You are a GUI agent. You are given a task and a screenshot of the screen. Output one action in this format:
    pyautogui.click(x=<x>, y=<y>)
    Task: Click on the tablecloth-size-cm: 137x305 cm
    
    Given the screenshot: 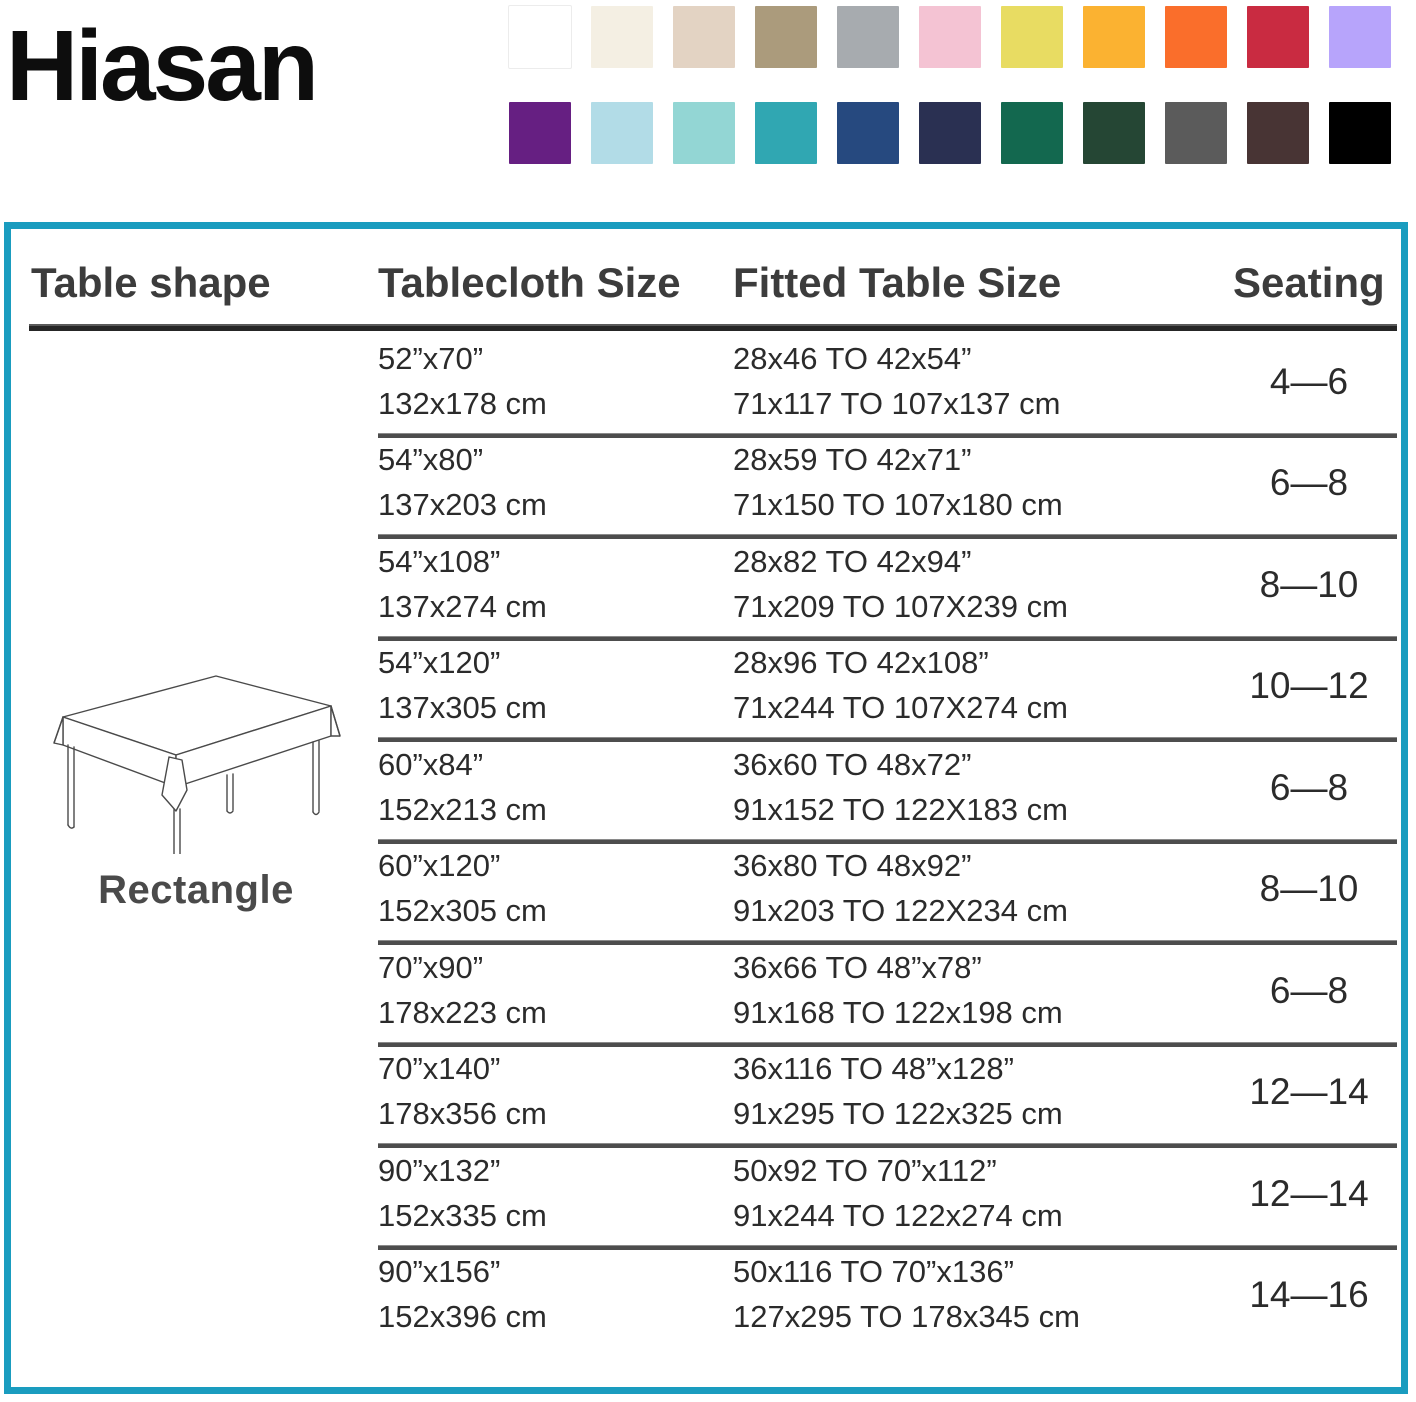 What is the action you would take?
    pyautogui.click(x=462, y=708)
    